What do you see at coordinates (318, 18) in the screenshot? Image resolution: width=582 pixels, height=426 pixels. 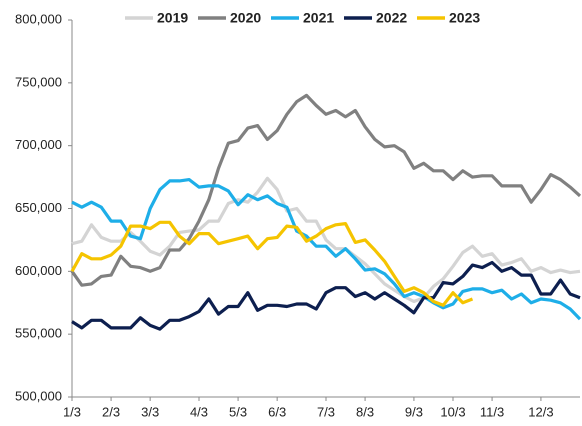 I see `legend-label: 2021` at bounding box center [318, 18].